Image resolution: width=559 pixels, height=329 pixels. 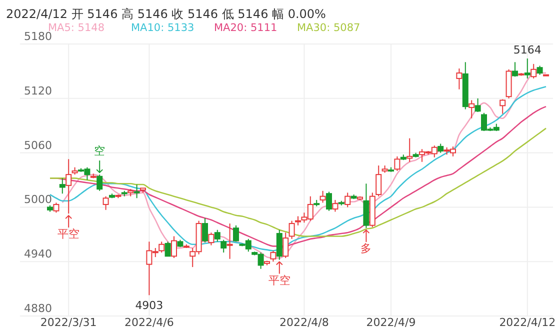 I want to click on text: MA10: 5133, so click(x=162, y=28).